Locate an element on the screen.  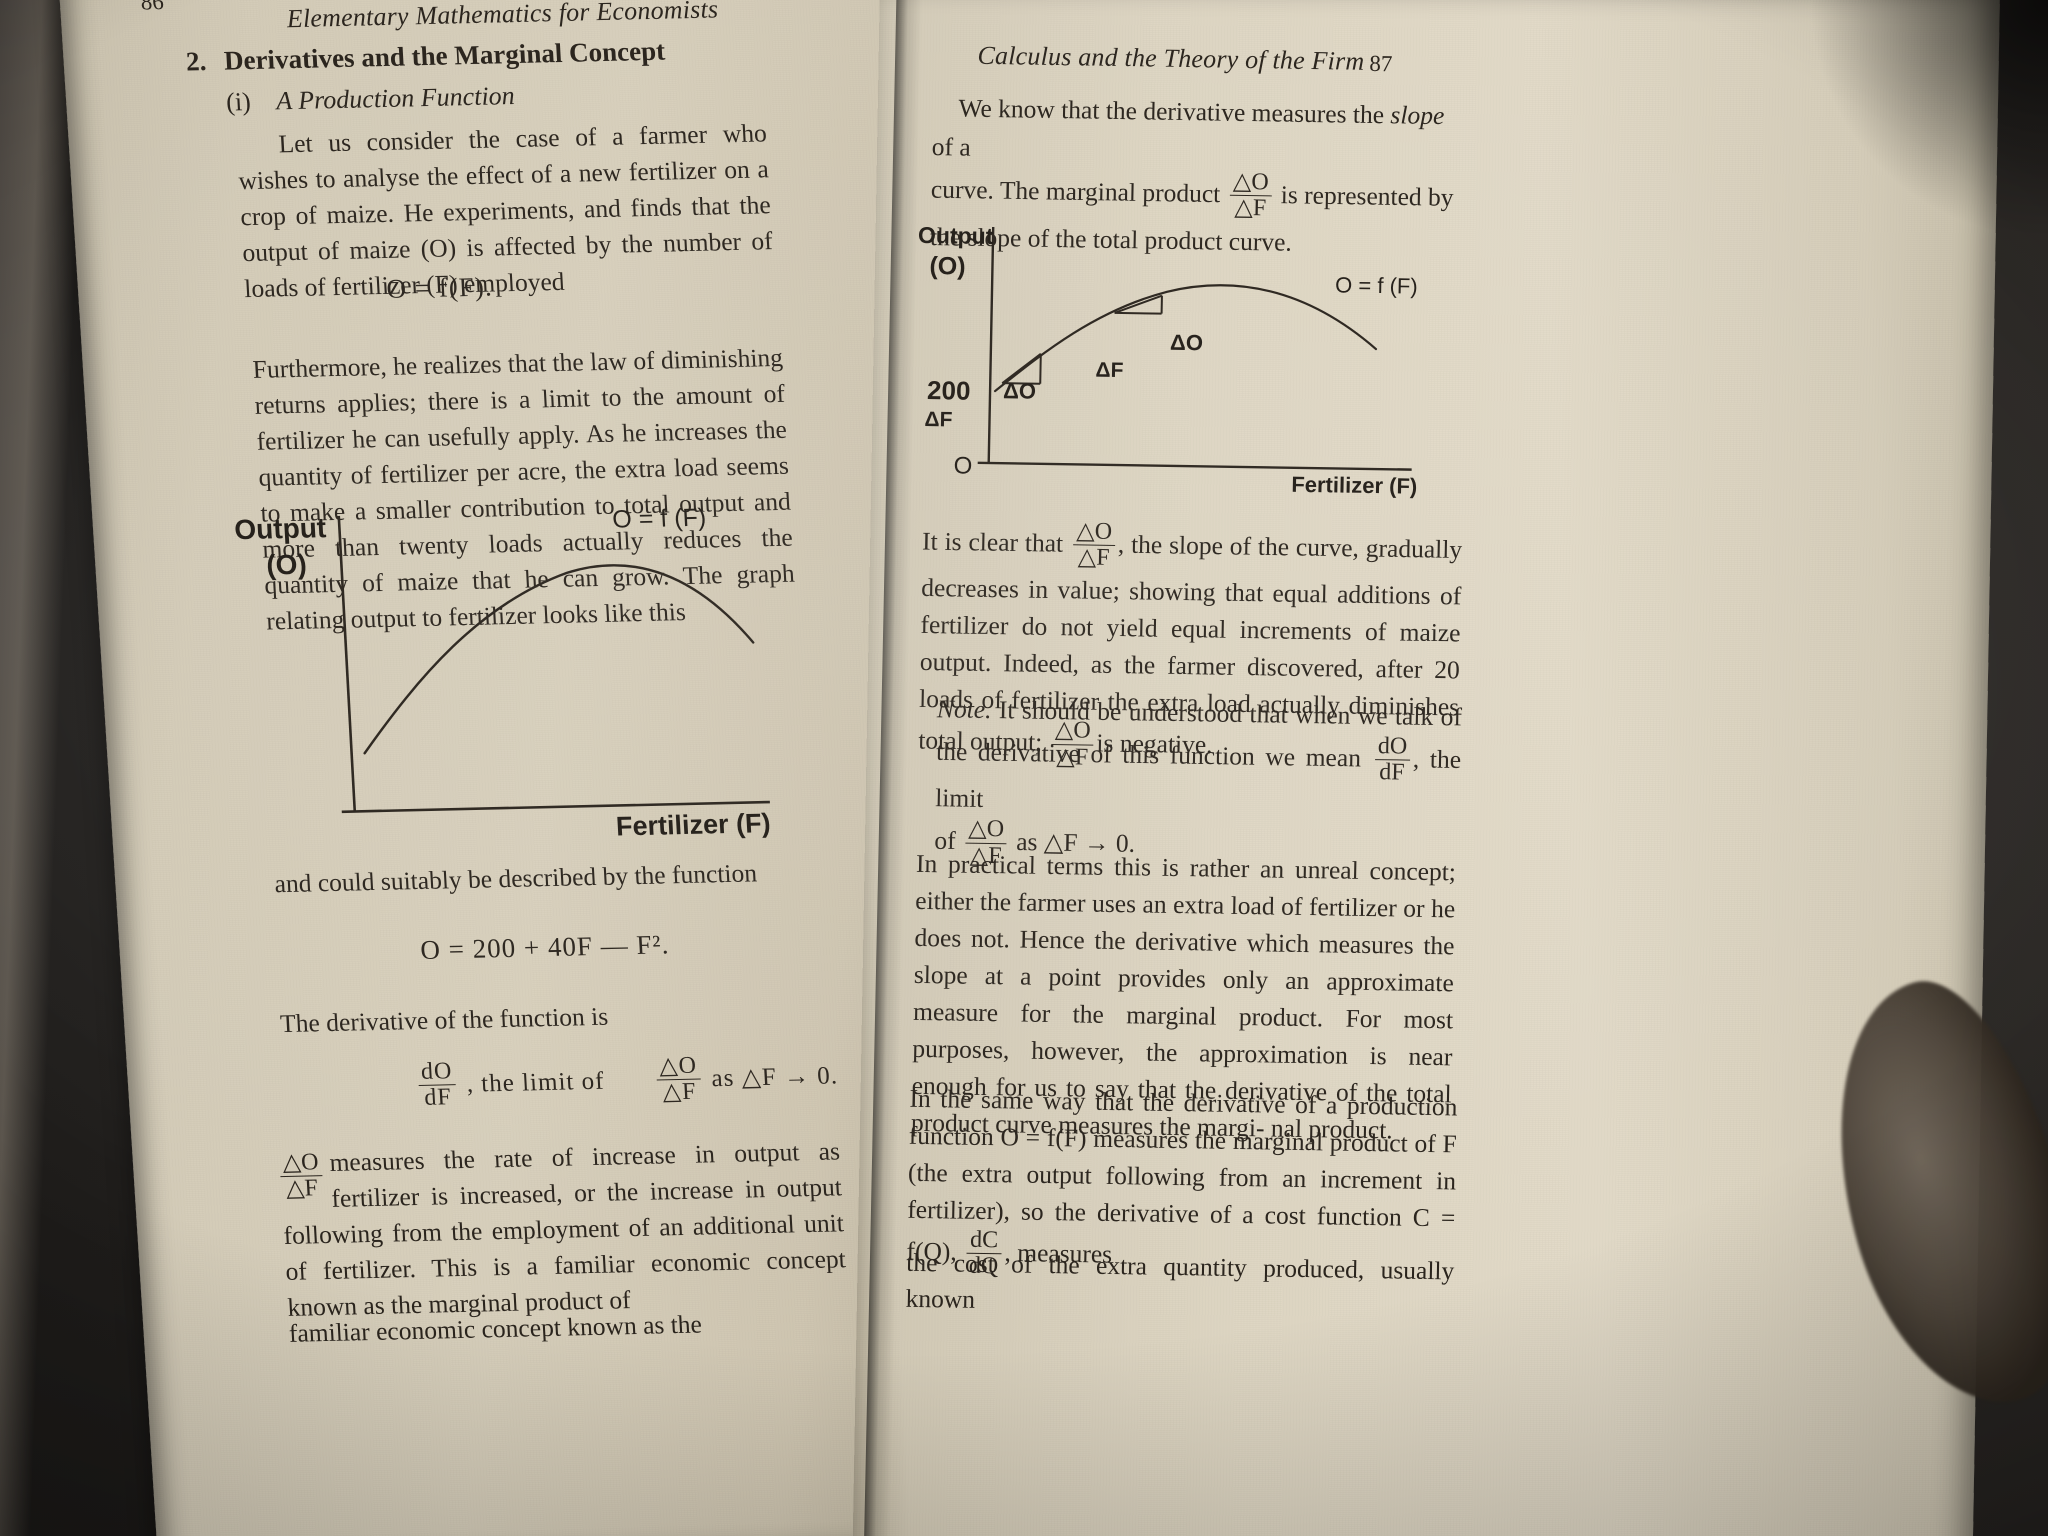
right-graph-origin-label: O is located at coordinates (963, 466).